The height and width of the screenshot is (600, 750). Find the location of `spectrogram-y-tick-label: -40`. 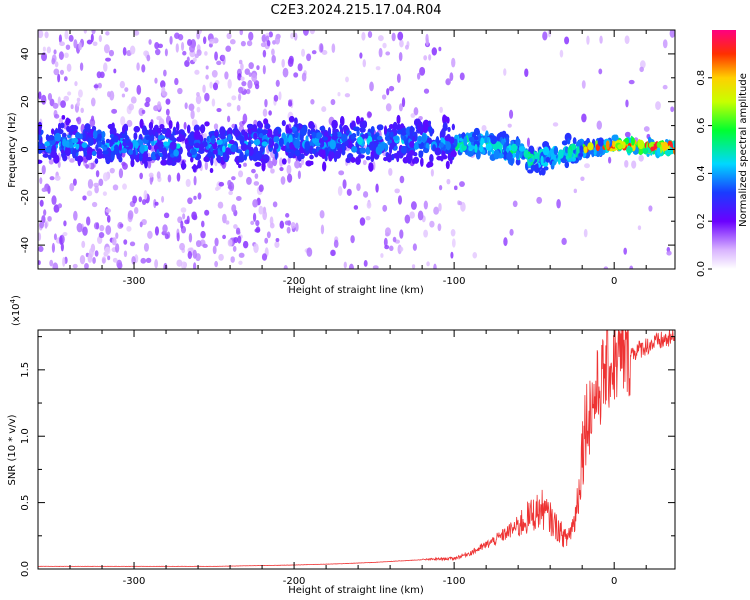

spectrogram-y-tick-label: -40 is located at coordinates (25, 245).